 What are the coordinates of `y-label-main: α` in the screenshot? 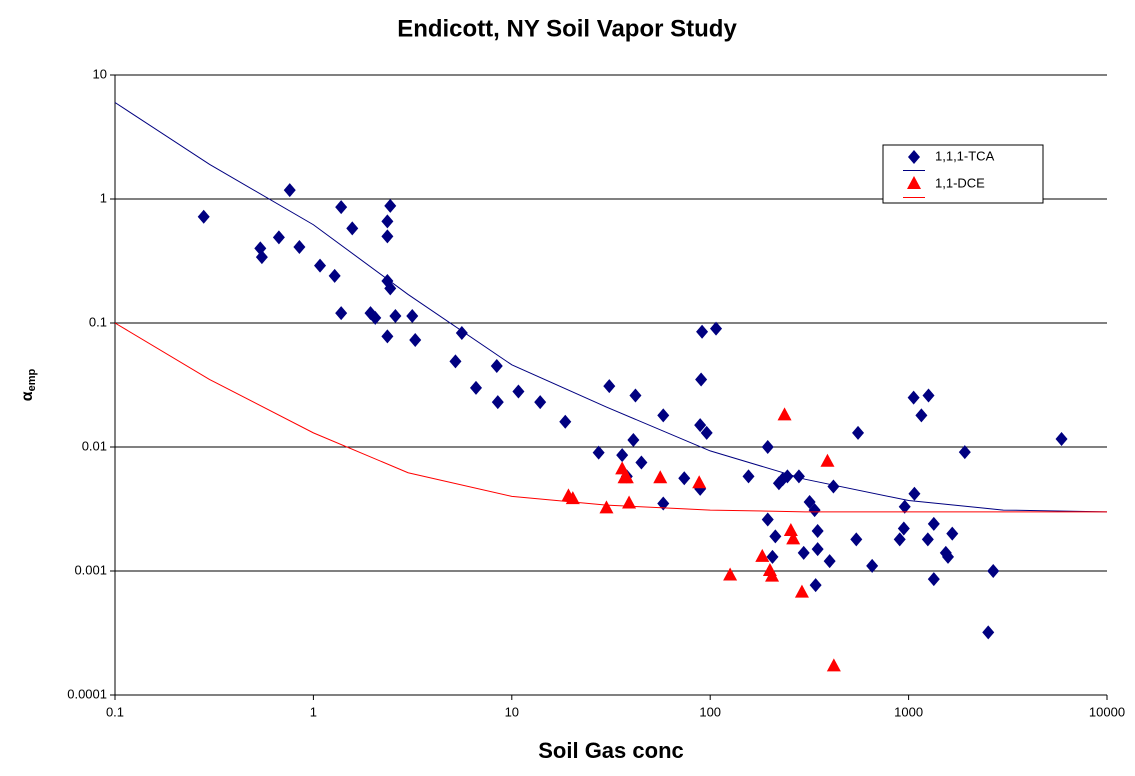 It's located at (27, 396).